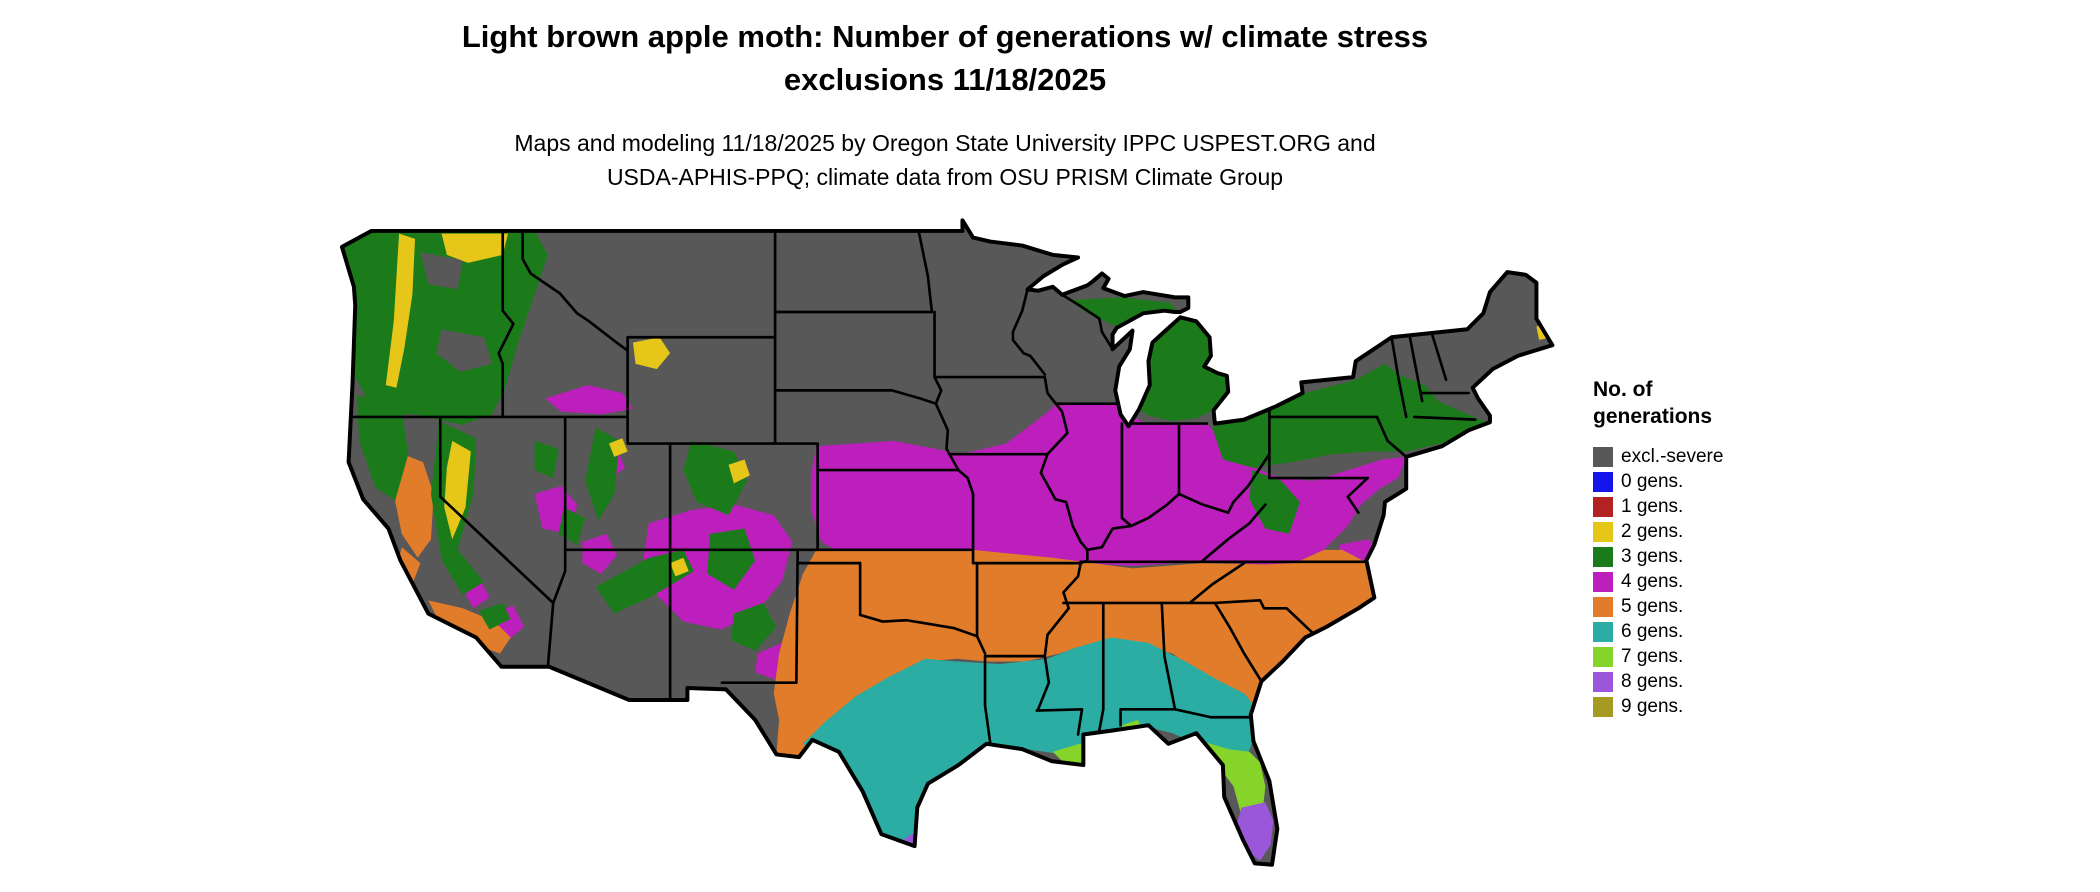 This screenshot has height=892, width=2100. Describe the element at coordinates (1652, 657) in the screenshot. I see `legend-label: 7 gens.` at that location.